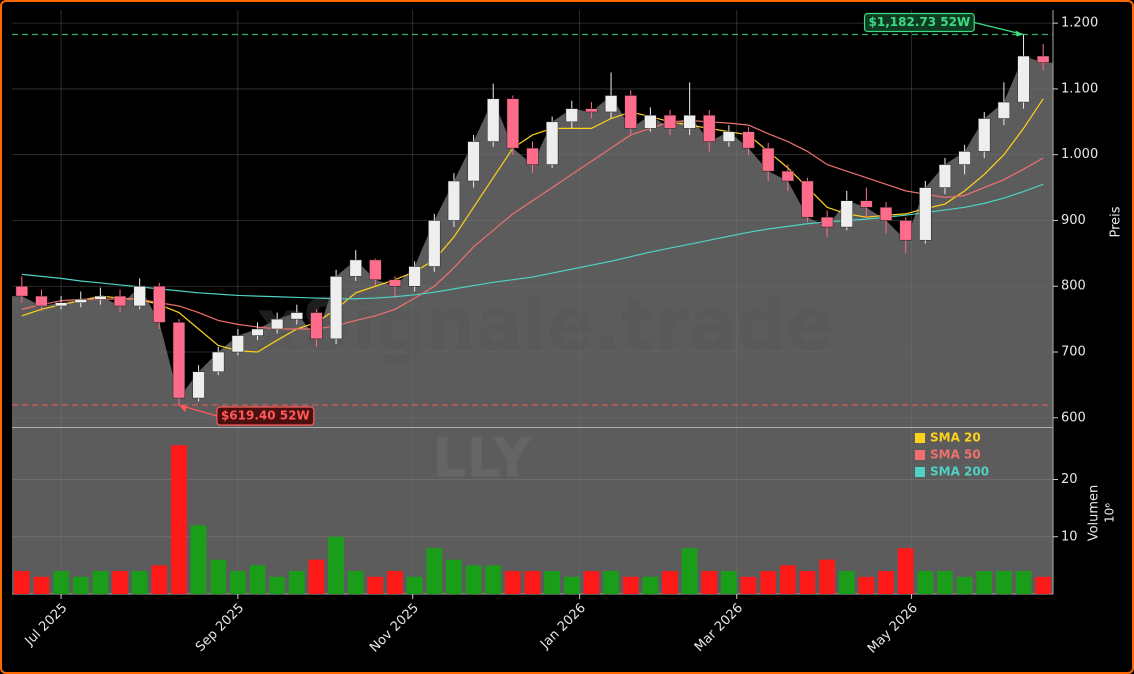 The width and height of the screenshot is (1134, 674). What do you see at coordinates (394, 628) in the screenshot?
I see `x-tick-label: Nov 2025` at bounding box center [394, 628].